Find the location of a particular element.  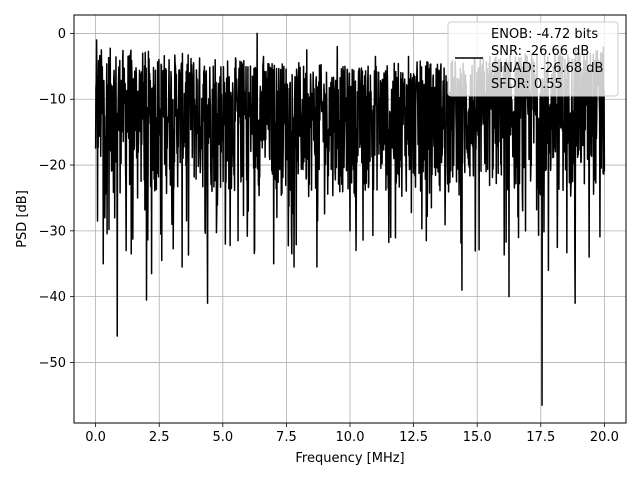

x-axis-ticks: 0.0 2.5 5.0 7.5 10.0 12.5 15.0 17.5 20.0 is located at coordinates (352, 434).